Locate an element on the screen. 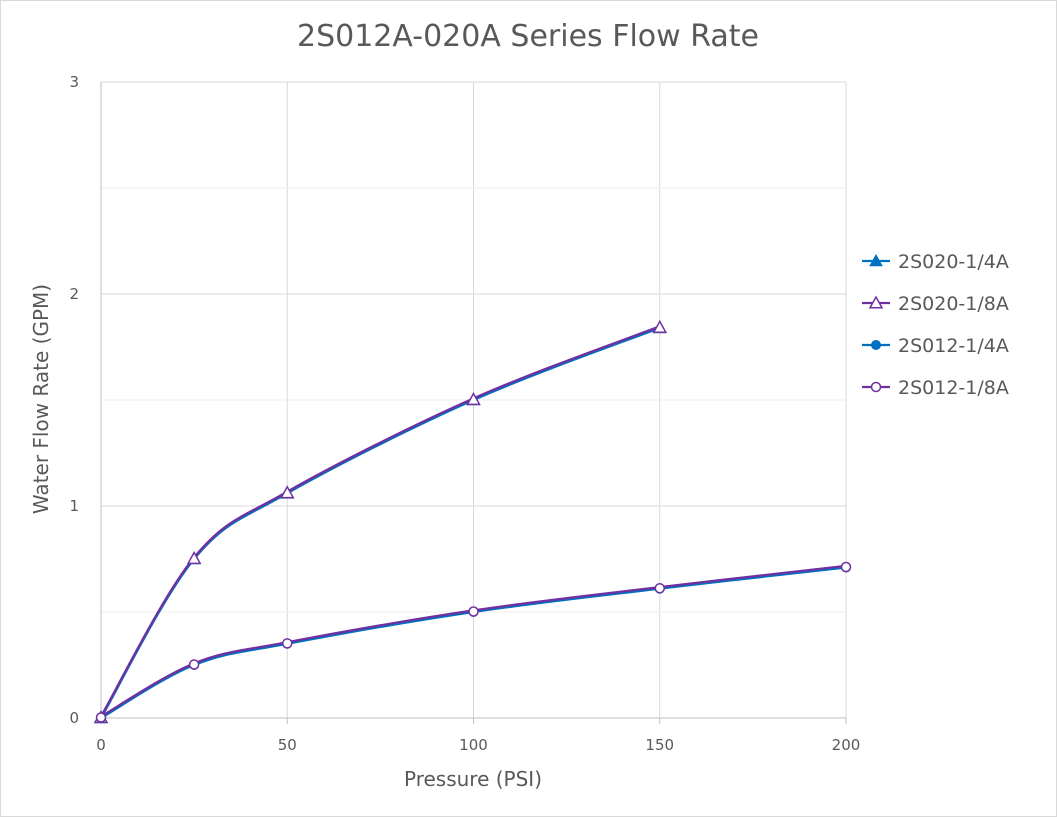 The height and width of the screenshot is (817, 1057). x-tick-label: 150 is located at coordinates (659, 745).